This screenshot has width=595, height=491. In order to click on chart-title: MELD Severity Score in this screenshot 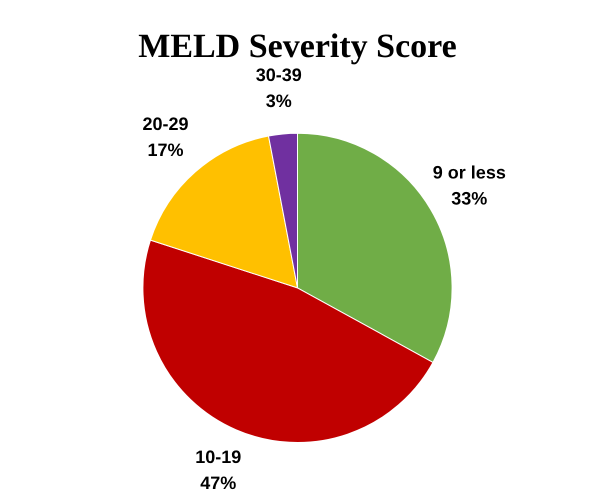, I will do `click(297, 47)`.